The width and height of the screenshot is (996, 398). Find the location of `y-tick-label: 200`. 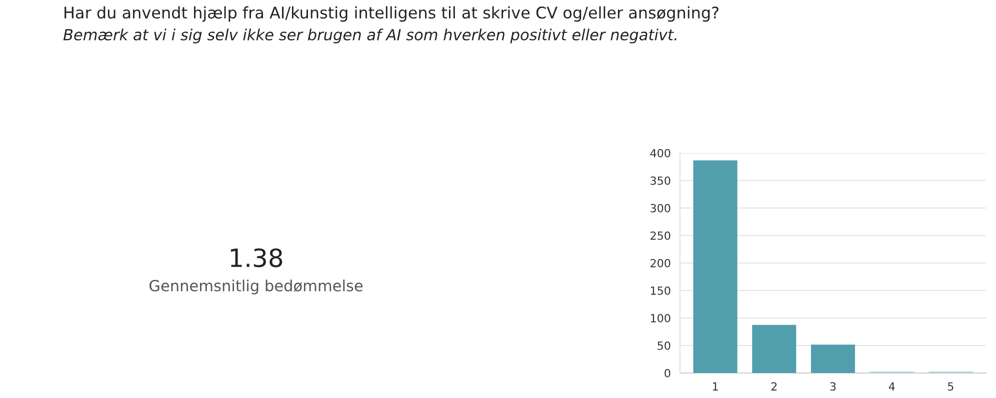

y-tick-label: 200 is located at coordinates (660, 263).